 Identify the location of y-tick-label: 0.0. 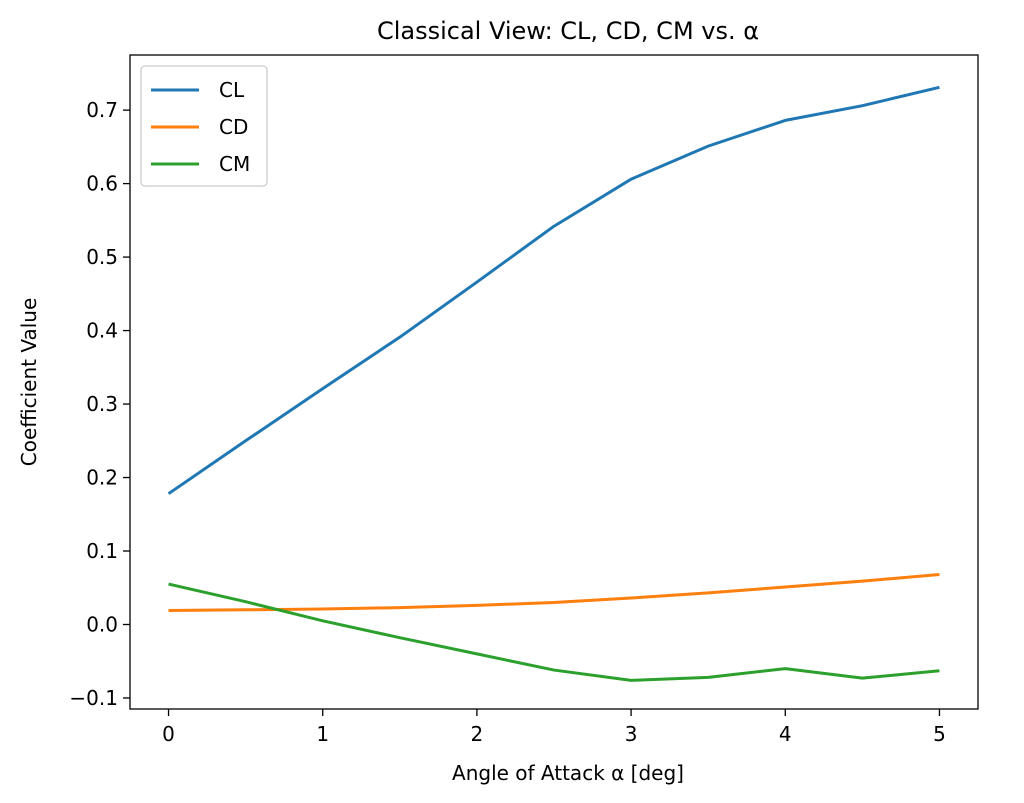
(102, 624).